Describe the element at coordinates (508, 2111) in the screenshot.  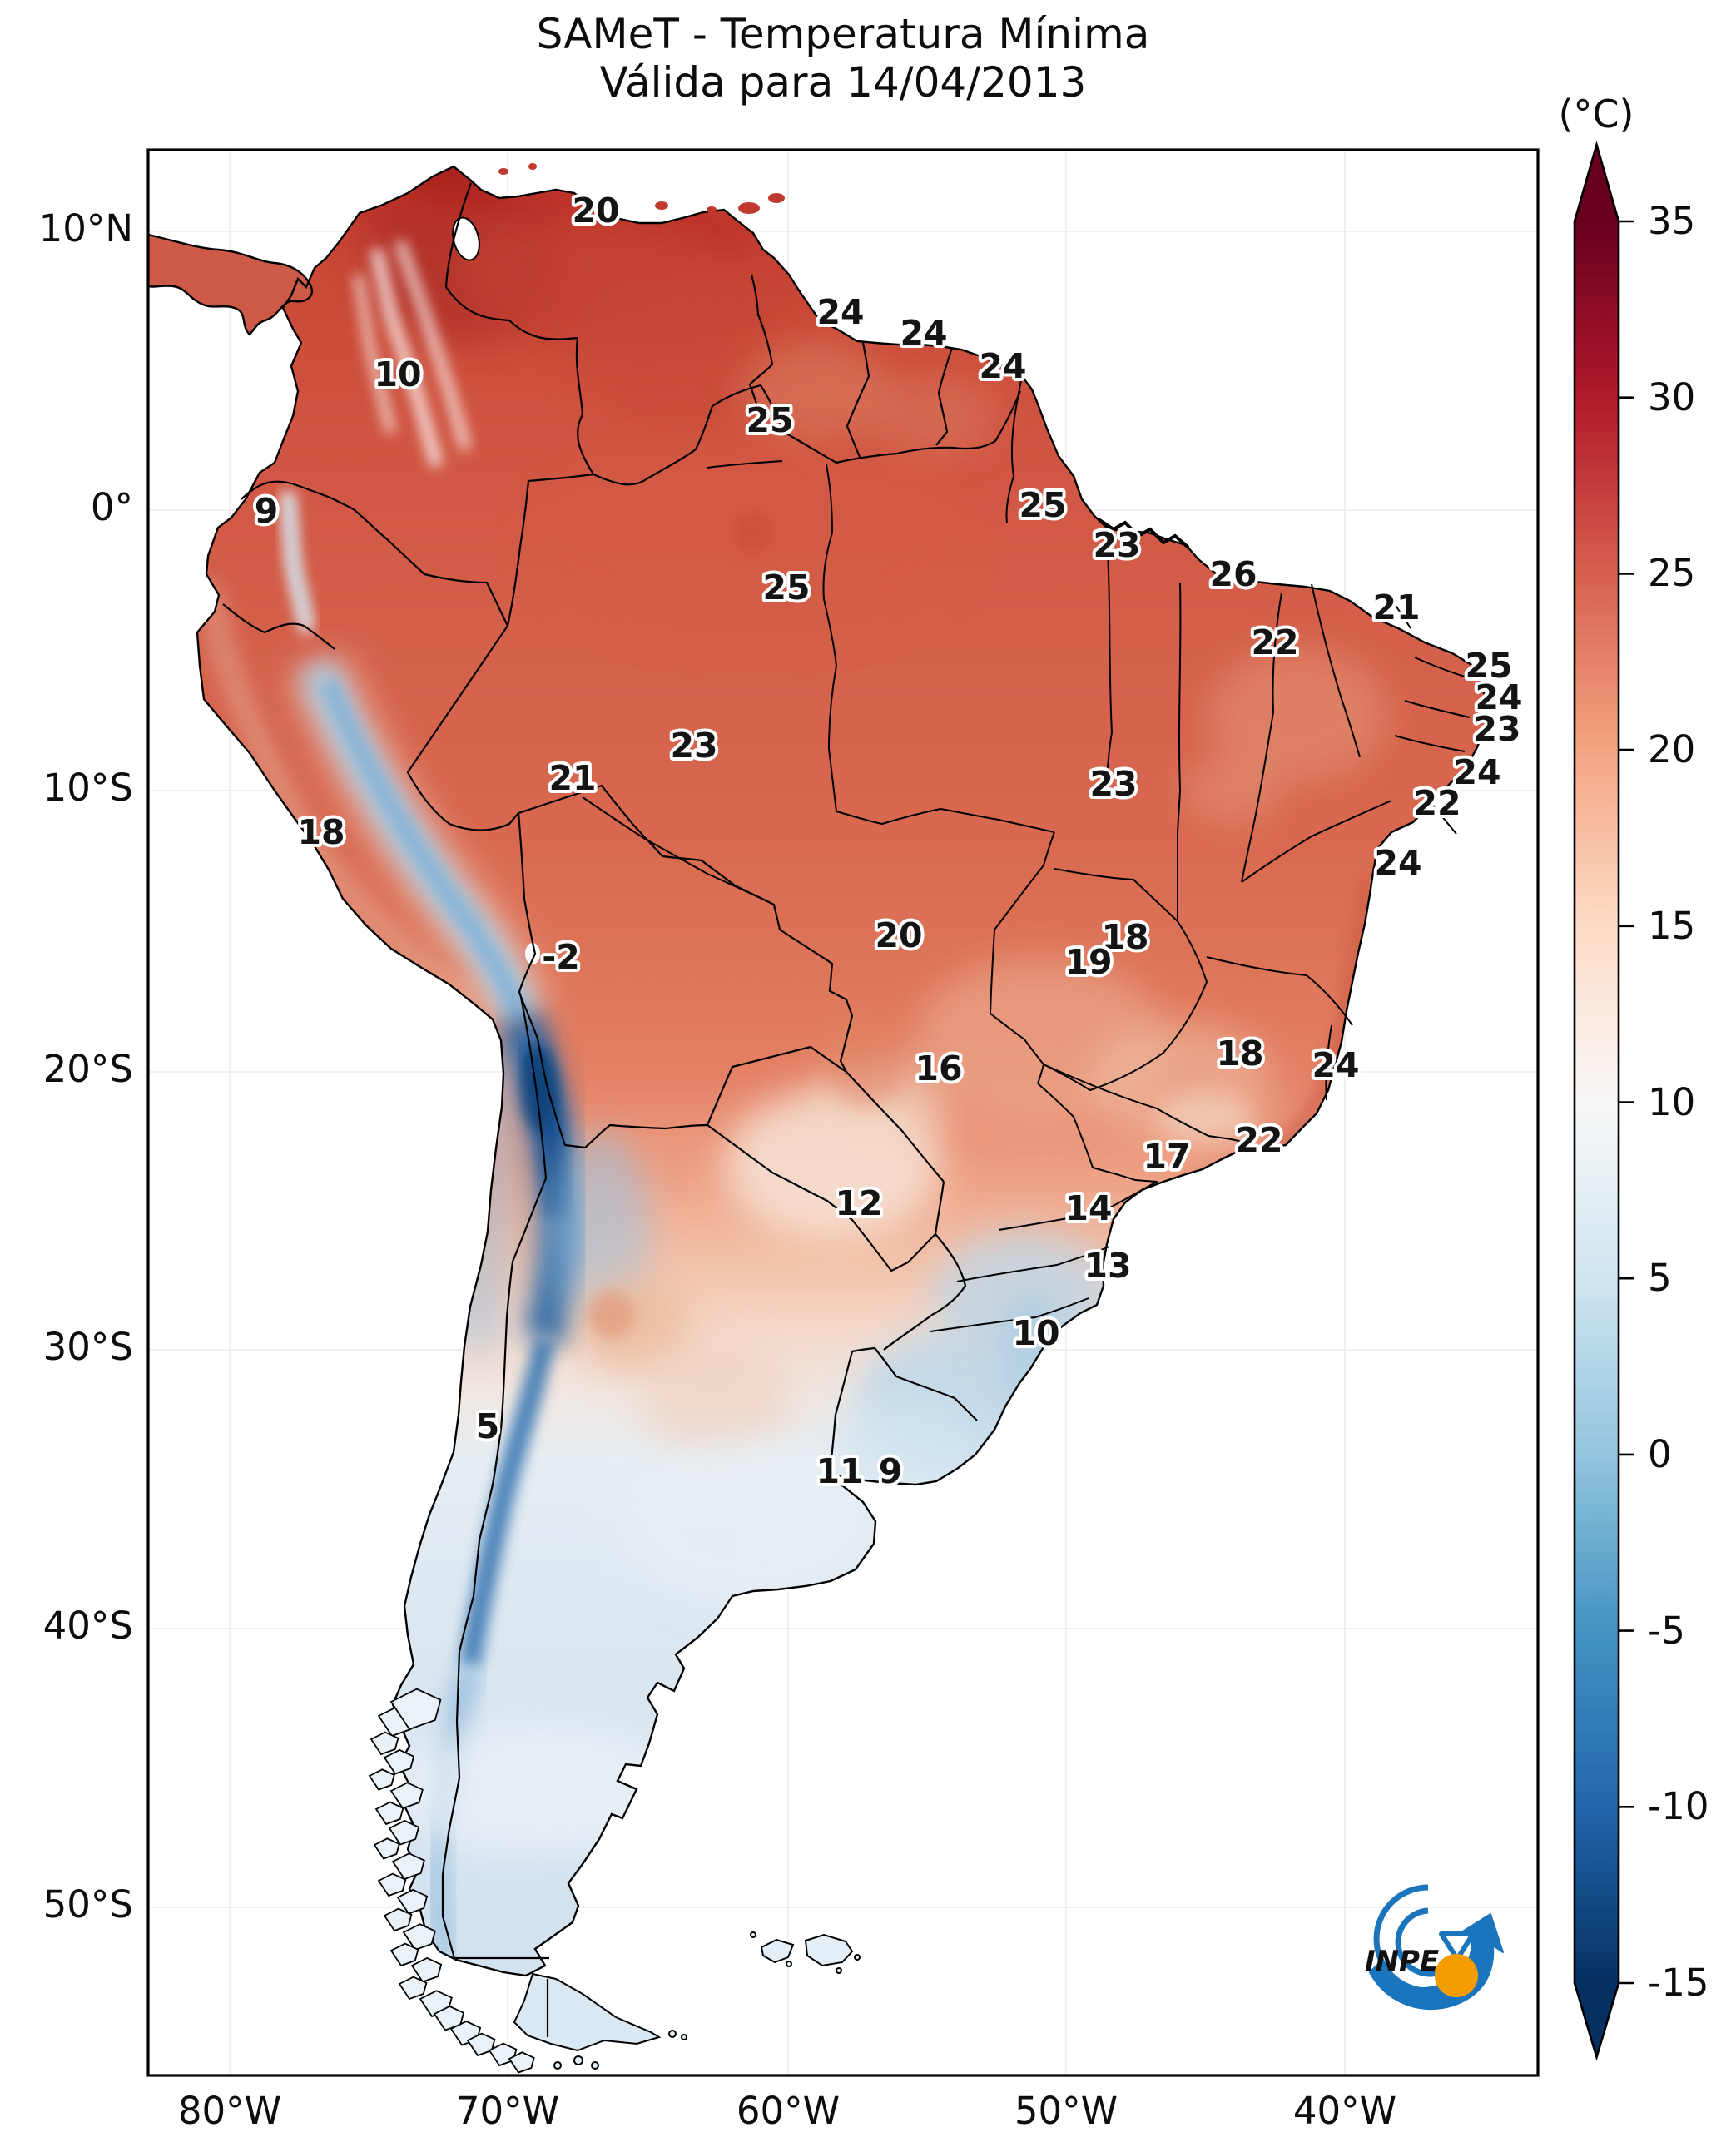
I see `lon-tick-label: 70°W` at that location.